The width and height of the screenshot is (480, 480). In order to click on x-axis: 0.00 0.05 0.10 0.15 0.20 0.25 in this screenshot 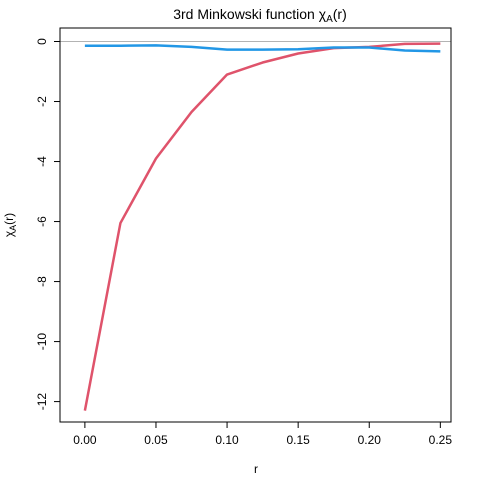, I will do `click(263, 434)`.